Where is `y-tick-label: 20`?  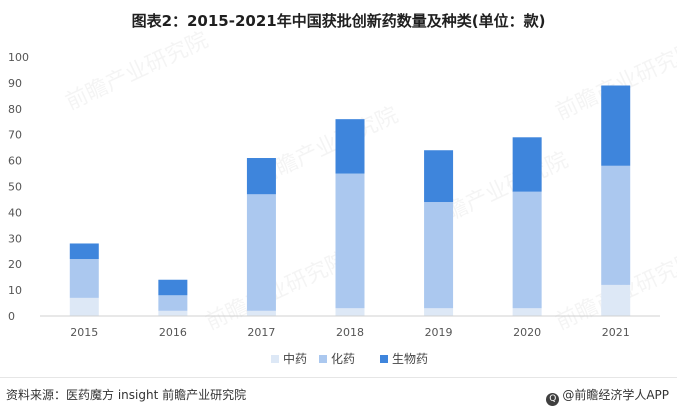
y-tick-label: 20 is located at coordinates (15, 264).